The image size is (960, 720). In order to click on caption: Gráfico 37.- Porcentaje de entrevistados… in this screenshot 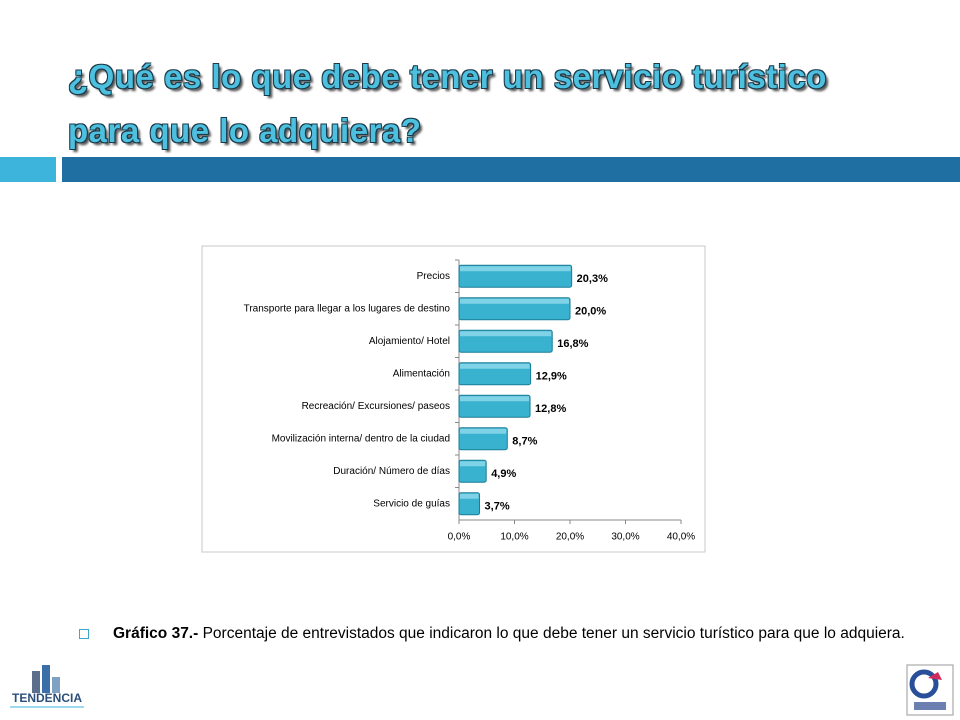, I will do `click(516, 634)`.